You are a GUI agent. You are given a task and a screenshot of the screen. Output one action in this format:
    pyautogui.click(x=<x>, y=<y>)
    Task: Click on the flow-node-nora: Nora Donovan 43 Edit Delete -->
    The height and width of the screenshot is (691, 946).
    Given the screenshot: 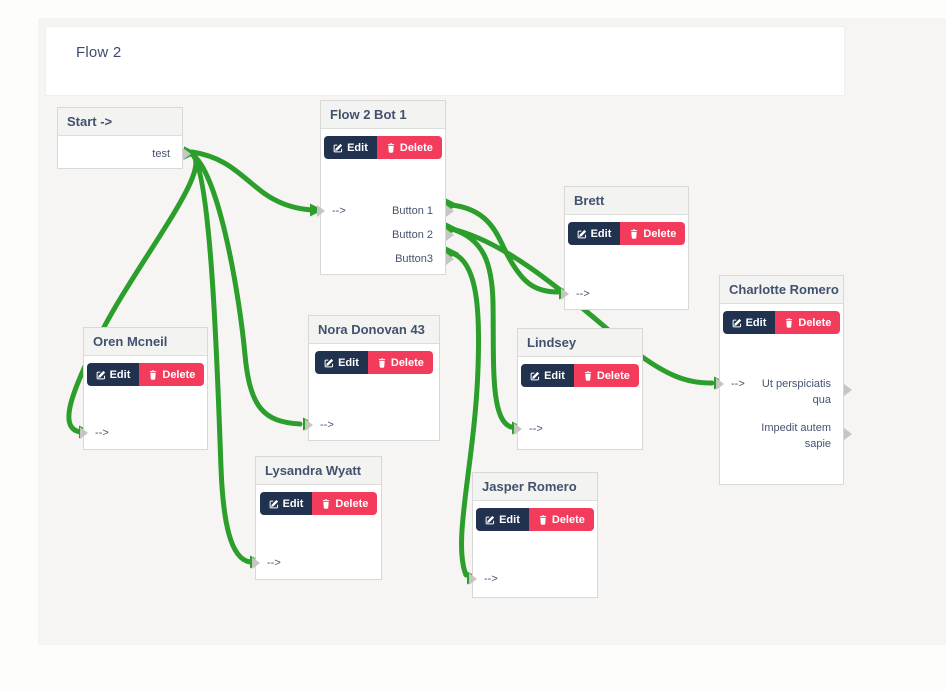 What is the action you would take?
    pyautogui.click(x=372, y=378)
    